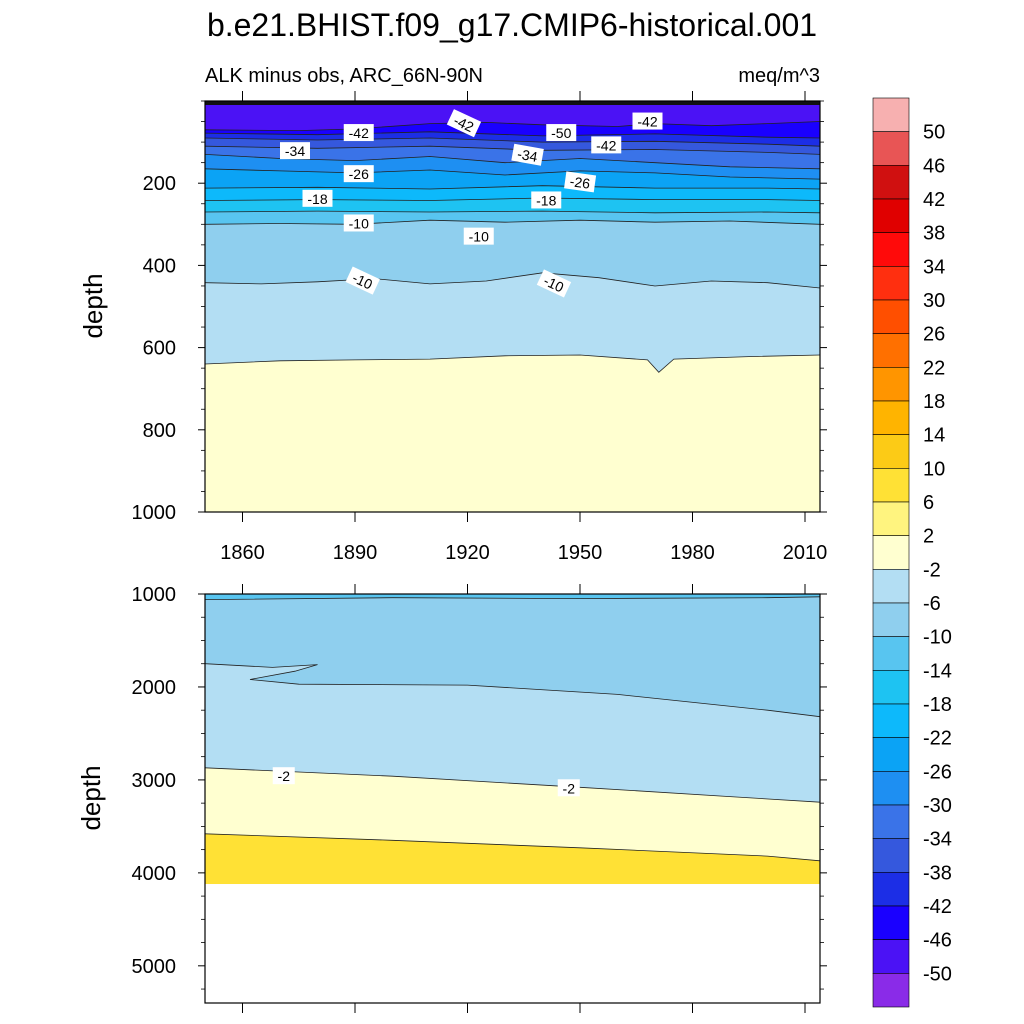  What do you see at coordinates (159, 431) in the screenshot?
I see `y-tick-label: 800` at bounding box center [159, 431].